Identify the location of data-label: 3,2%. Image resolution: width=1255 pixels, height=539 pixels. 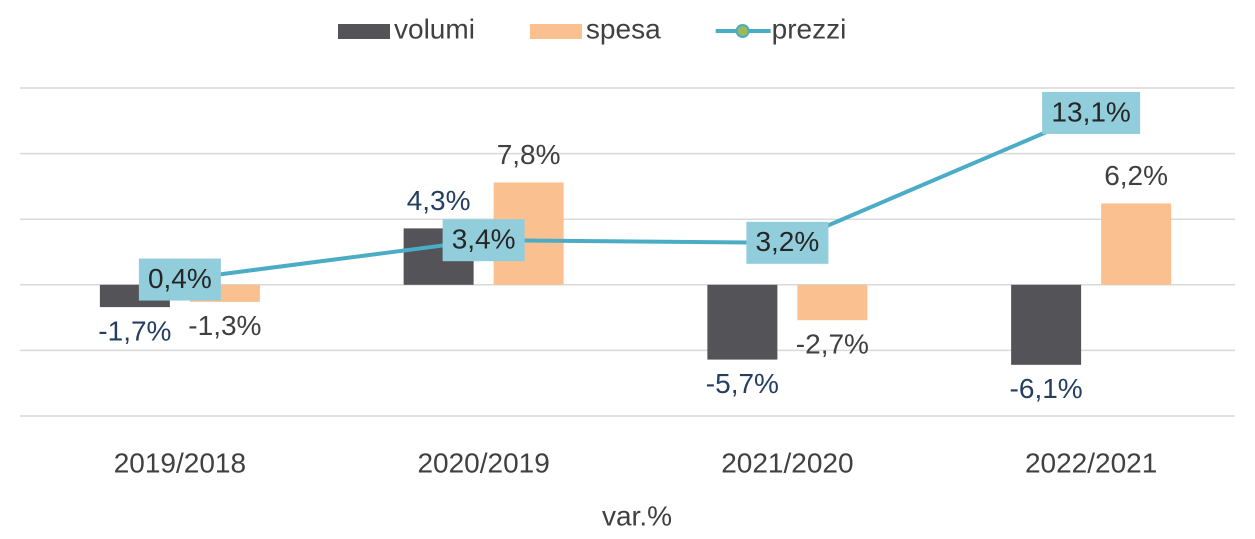
(787, 241).